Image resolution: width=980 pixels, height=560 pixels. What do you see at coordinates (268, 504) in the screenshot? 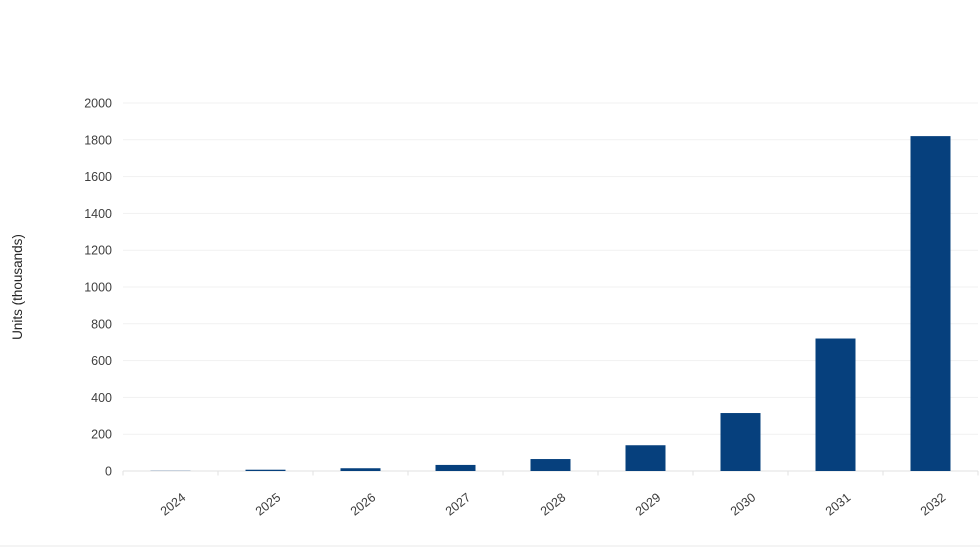
I see `x-tick-label-2025: 2025` at bounding box center [268, 504].